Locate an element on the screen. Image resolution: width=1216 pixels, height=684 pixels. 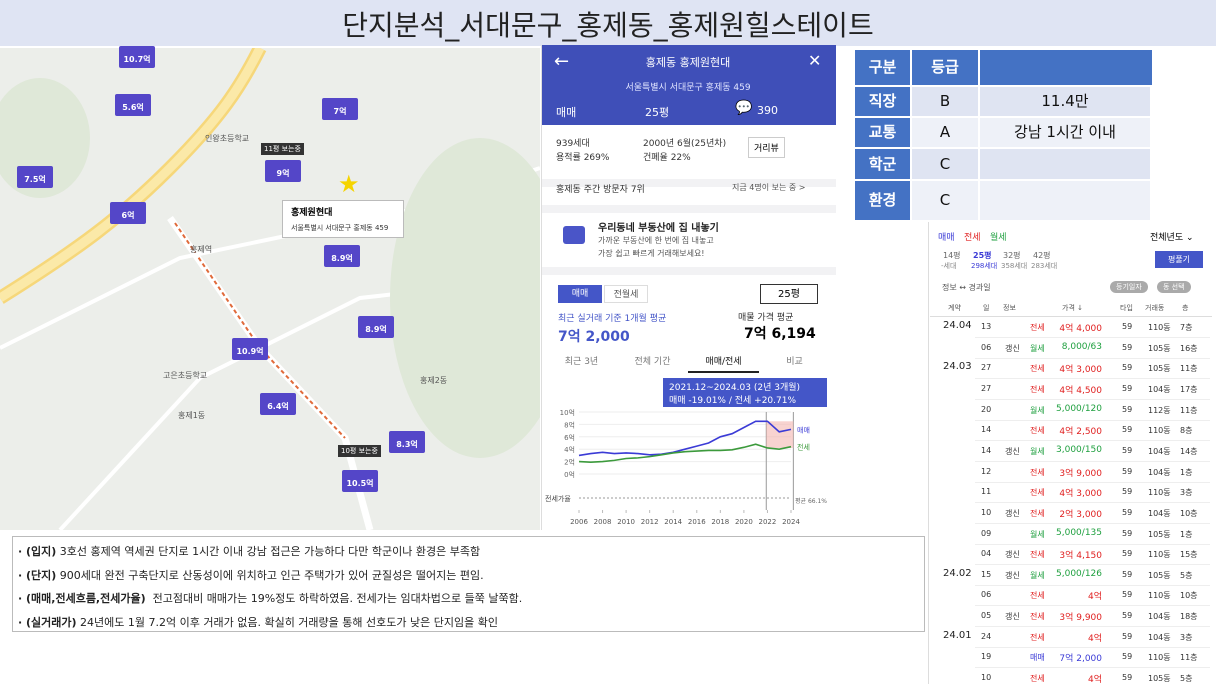
column-header: 정보 is located at coordinates (1009, 308).